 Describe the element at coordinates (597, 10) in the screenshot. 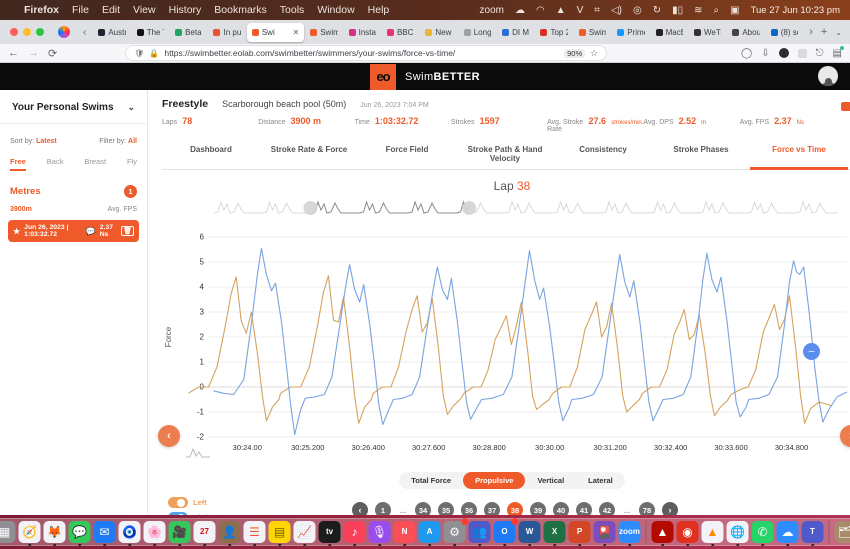

I see `keyboard-icon: ⌗` at that location.